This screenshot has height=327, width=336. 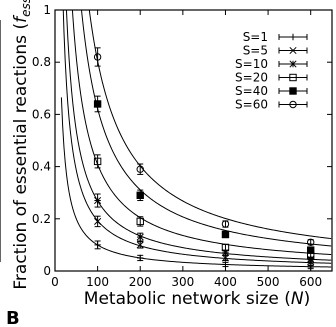 What do you see at coordinates (140, 282) in the screenshot?
I see `x-tick-label: 200` at bounding box center [140, 282].